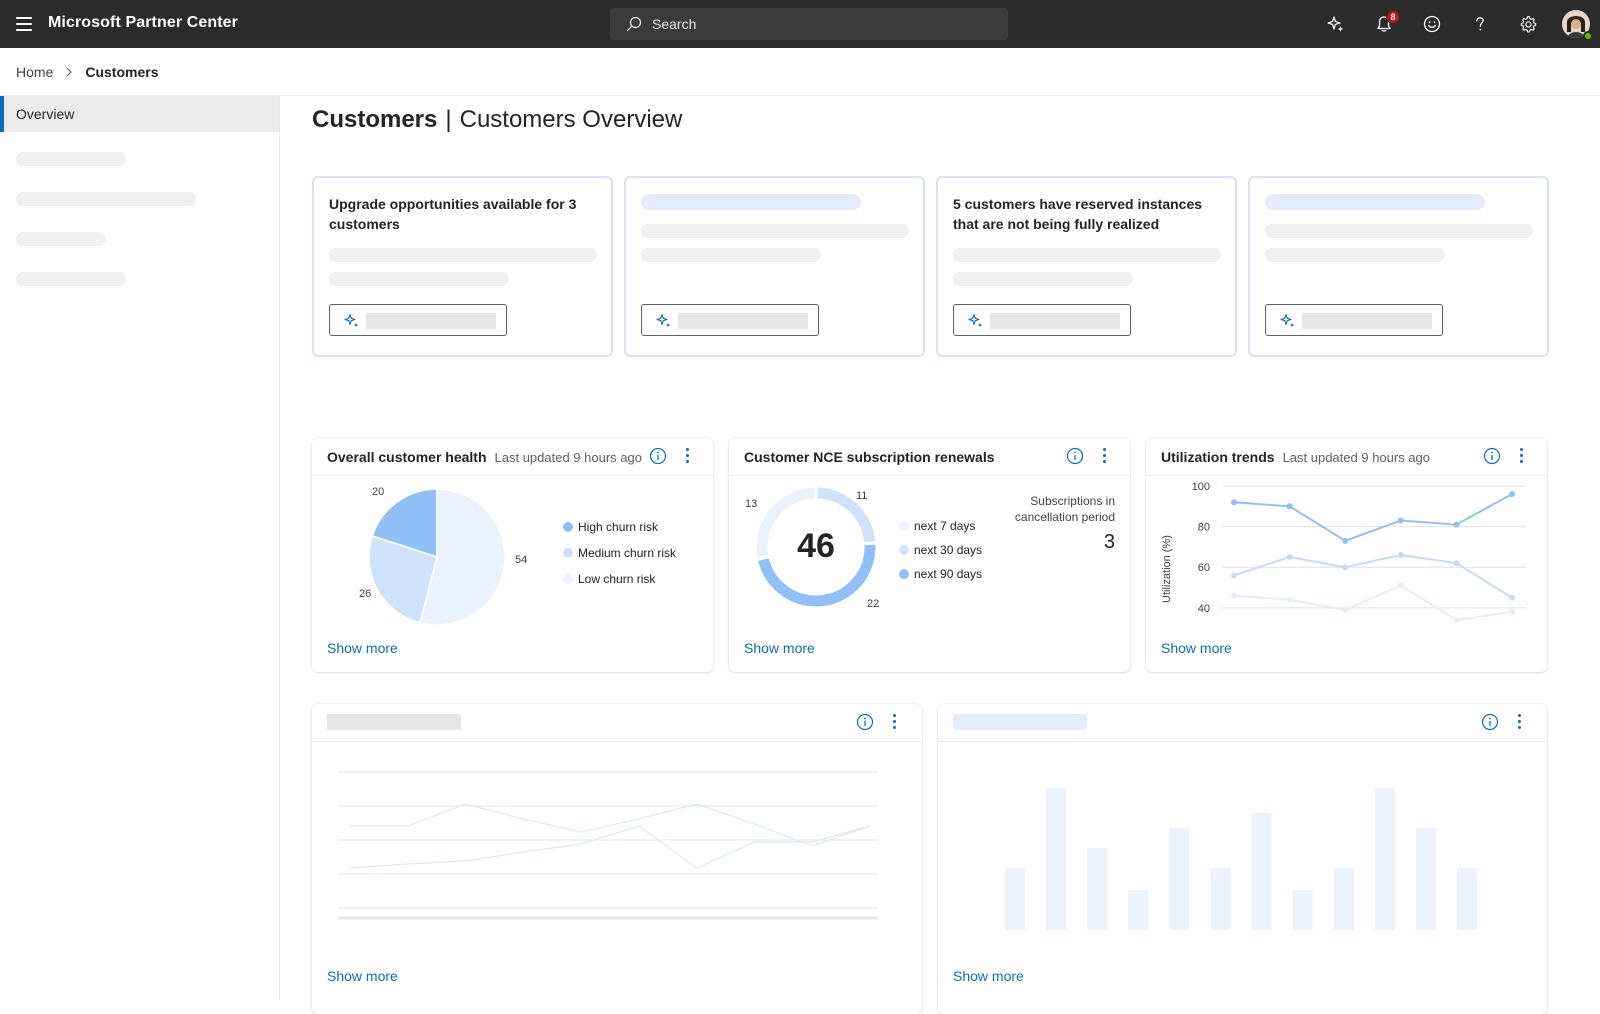 The height and width of the screenshot is (1014, 1600). What do you see at coordinates (1528, 24) in the screenshot?
I see `settings-icon` at bounding box center [1528, 24].